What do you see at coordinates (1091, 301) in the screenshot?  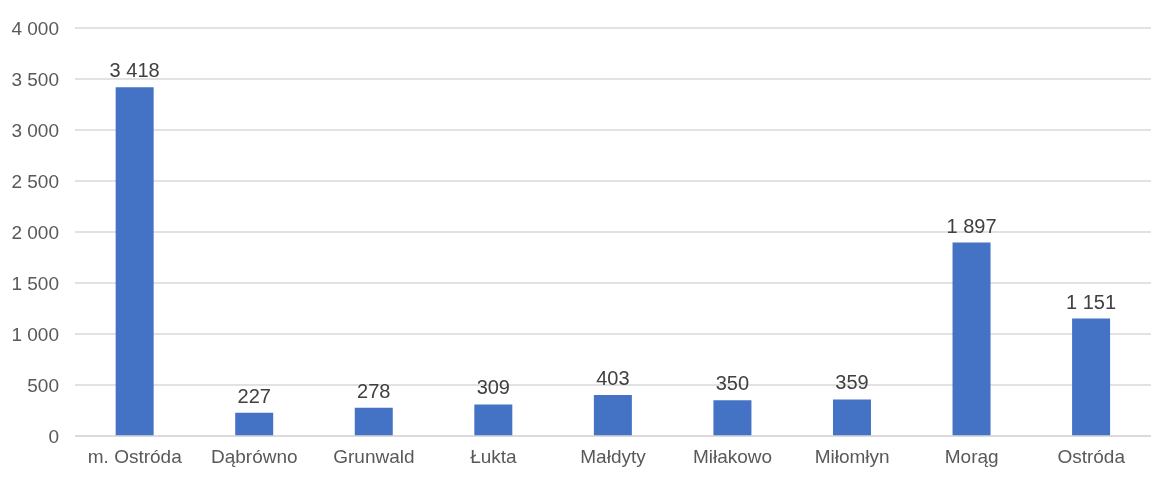 I see `data-label: 1 151` at bounding box center [1091, 301].